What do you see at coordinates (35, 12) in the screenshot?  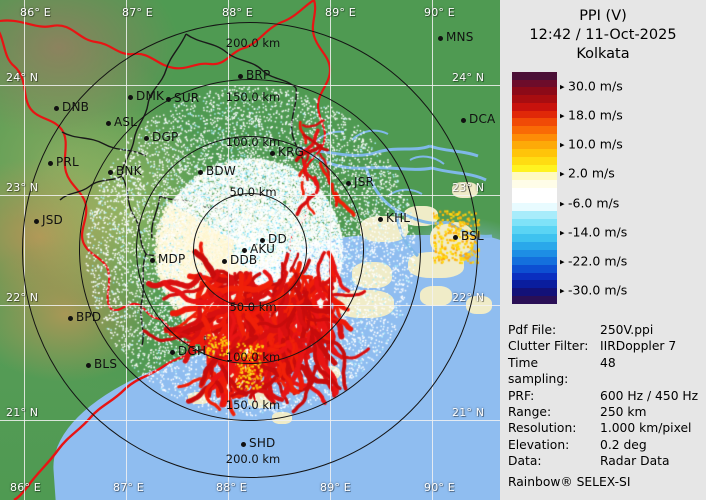 I see `graticule-label: 86° E` at bounding box center [35, 12].